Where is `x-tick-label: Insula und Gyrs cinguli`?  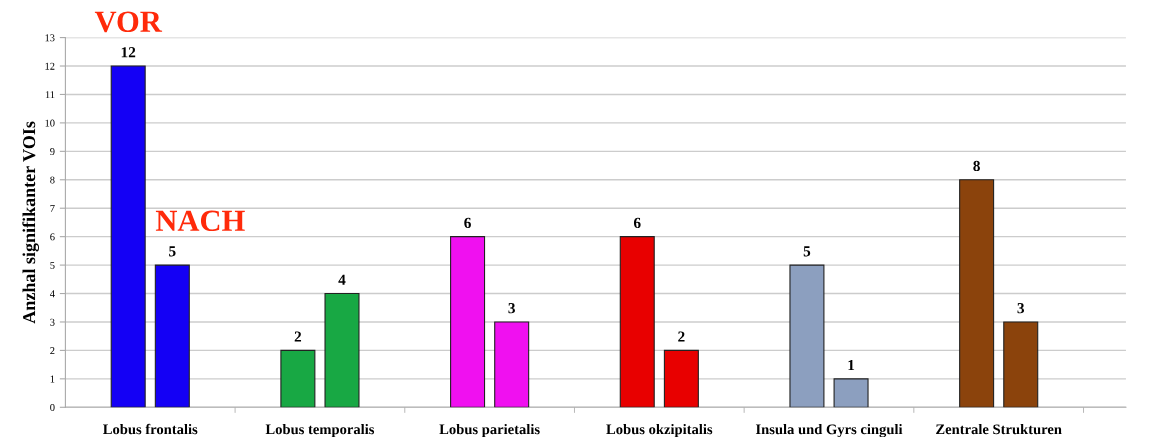
x-tick-label: Insula und Gyrs cinguli is located at coordinates (829, 430).